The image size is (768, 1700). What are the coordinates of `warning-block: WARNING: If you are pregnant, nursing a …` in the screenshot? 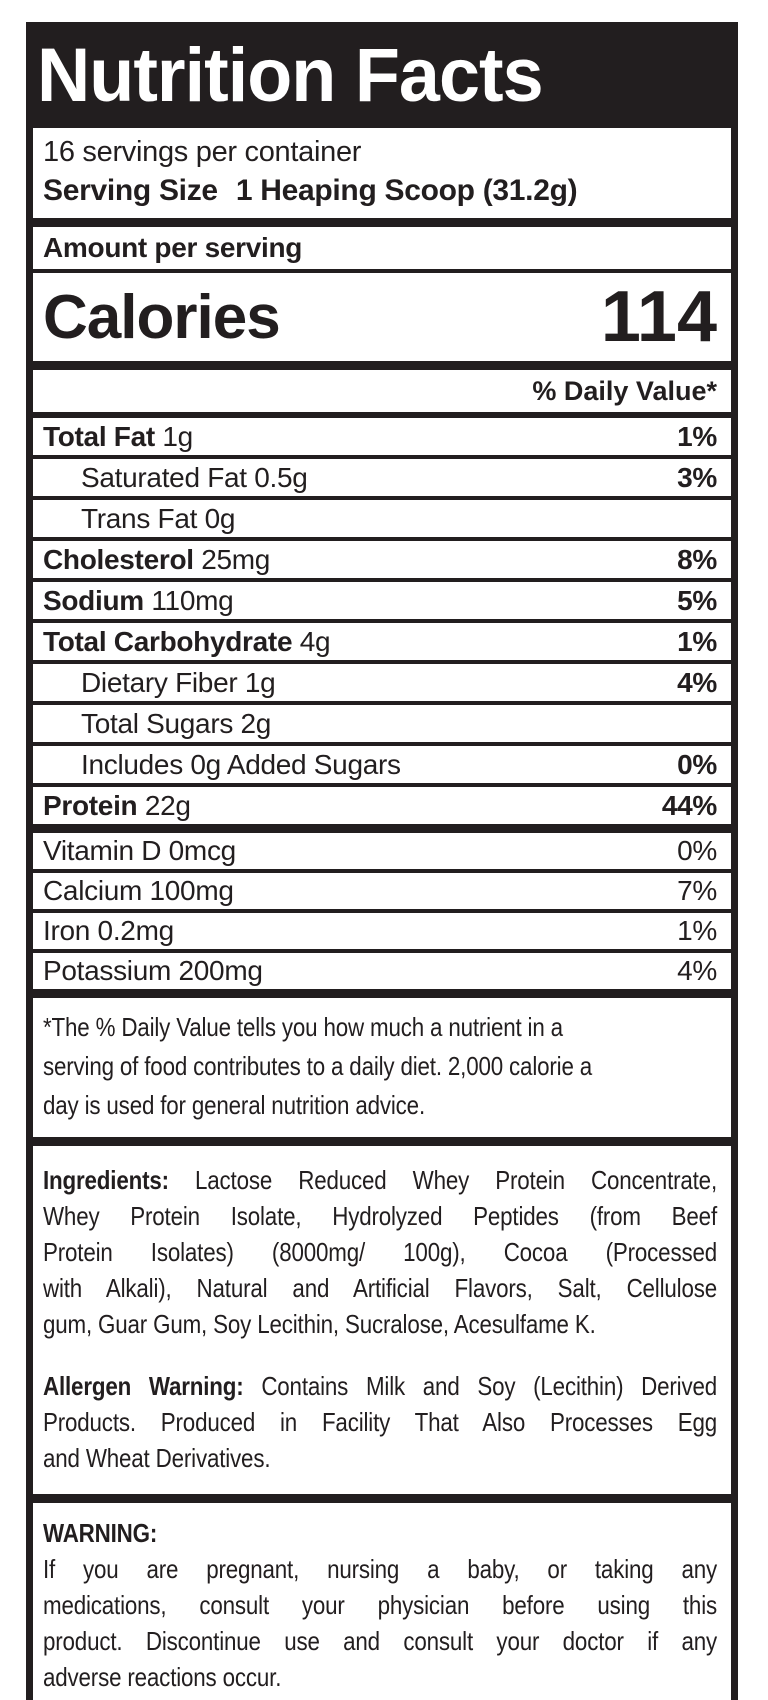 It's located at (380, 1605).